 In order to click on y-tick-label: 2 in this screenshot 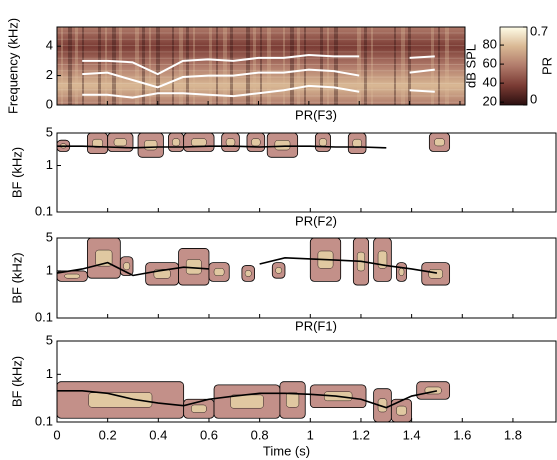, I will do `click(49, 74)`.